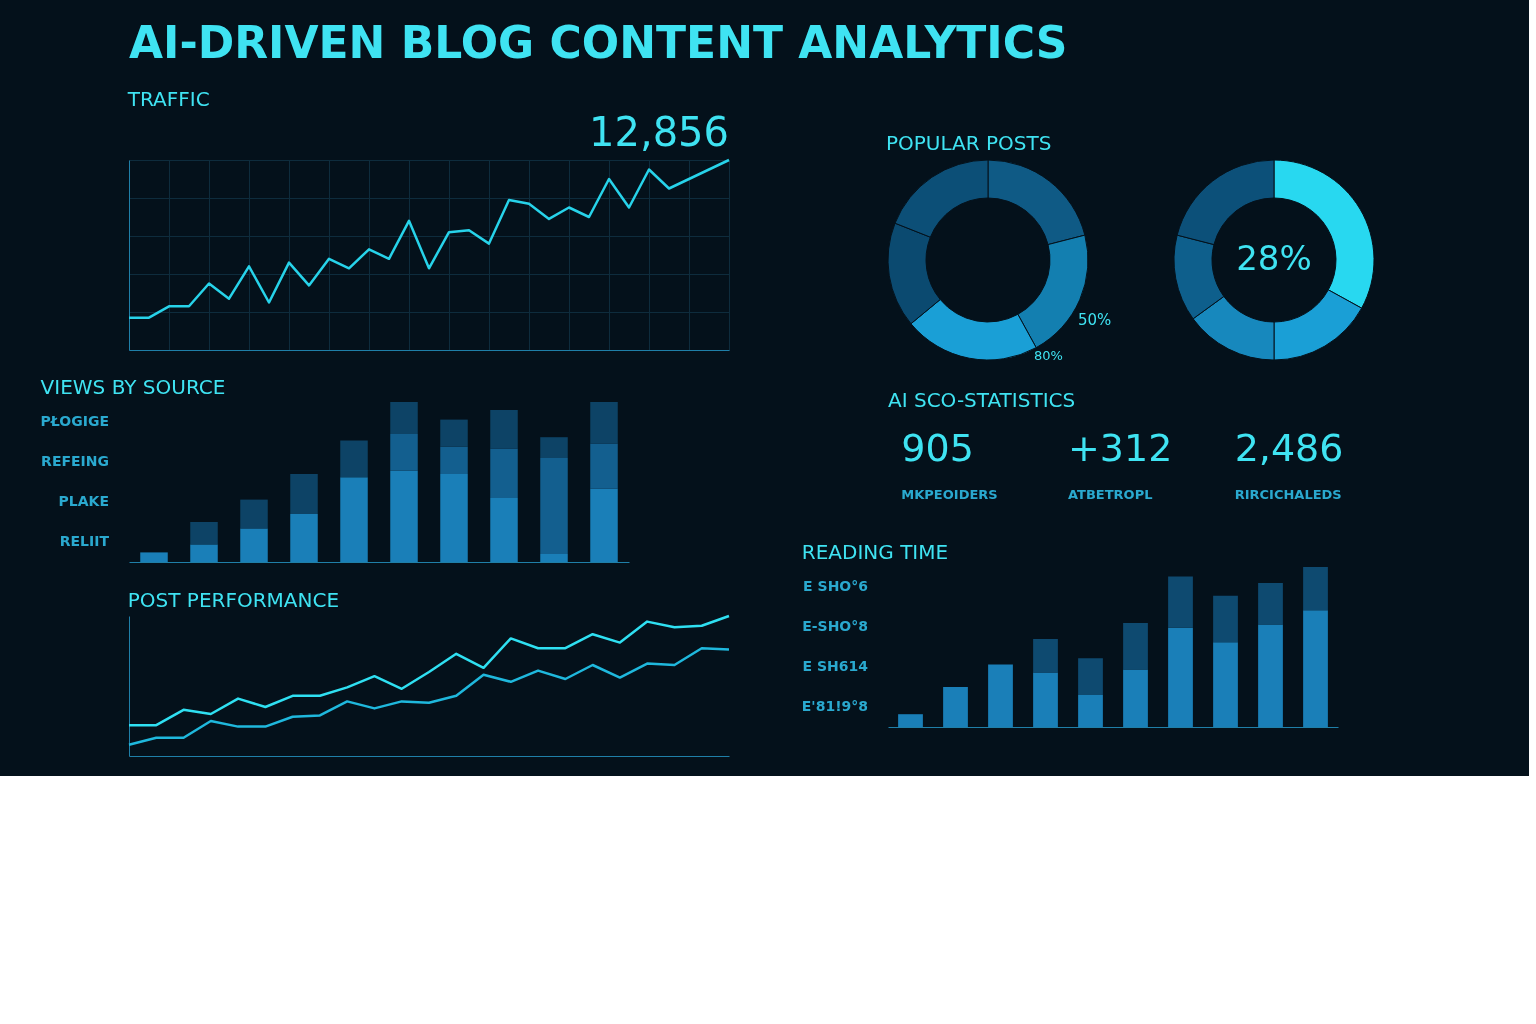 This screenshot has width=1536, height=1024. I want to click on text: 2,486, so click(1289, 448).